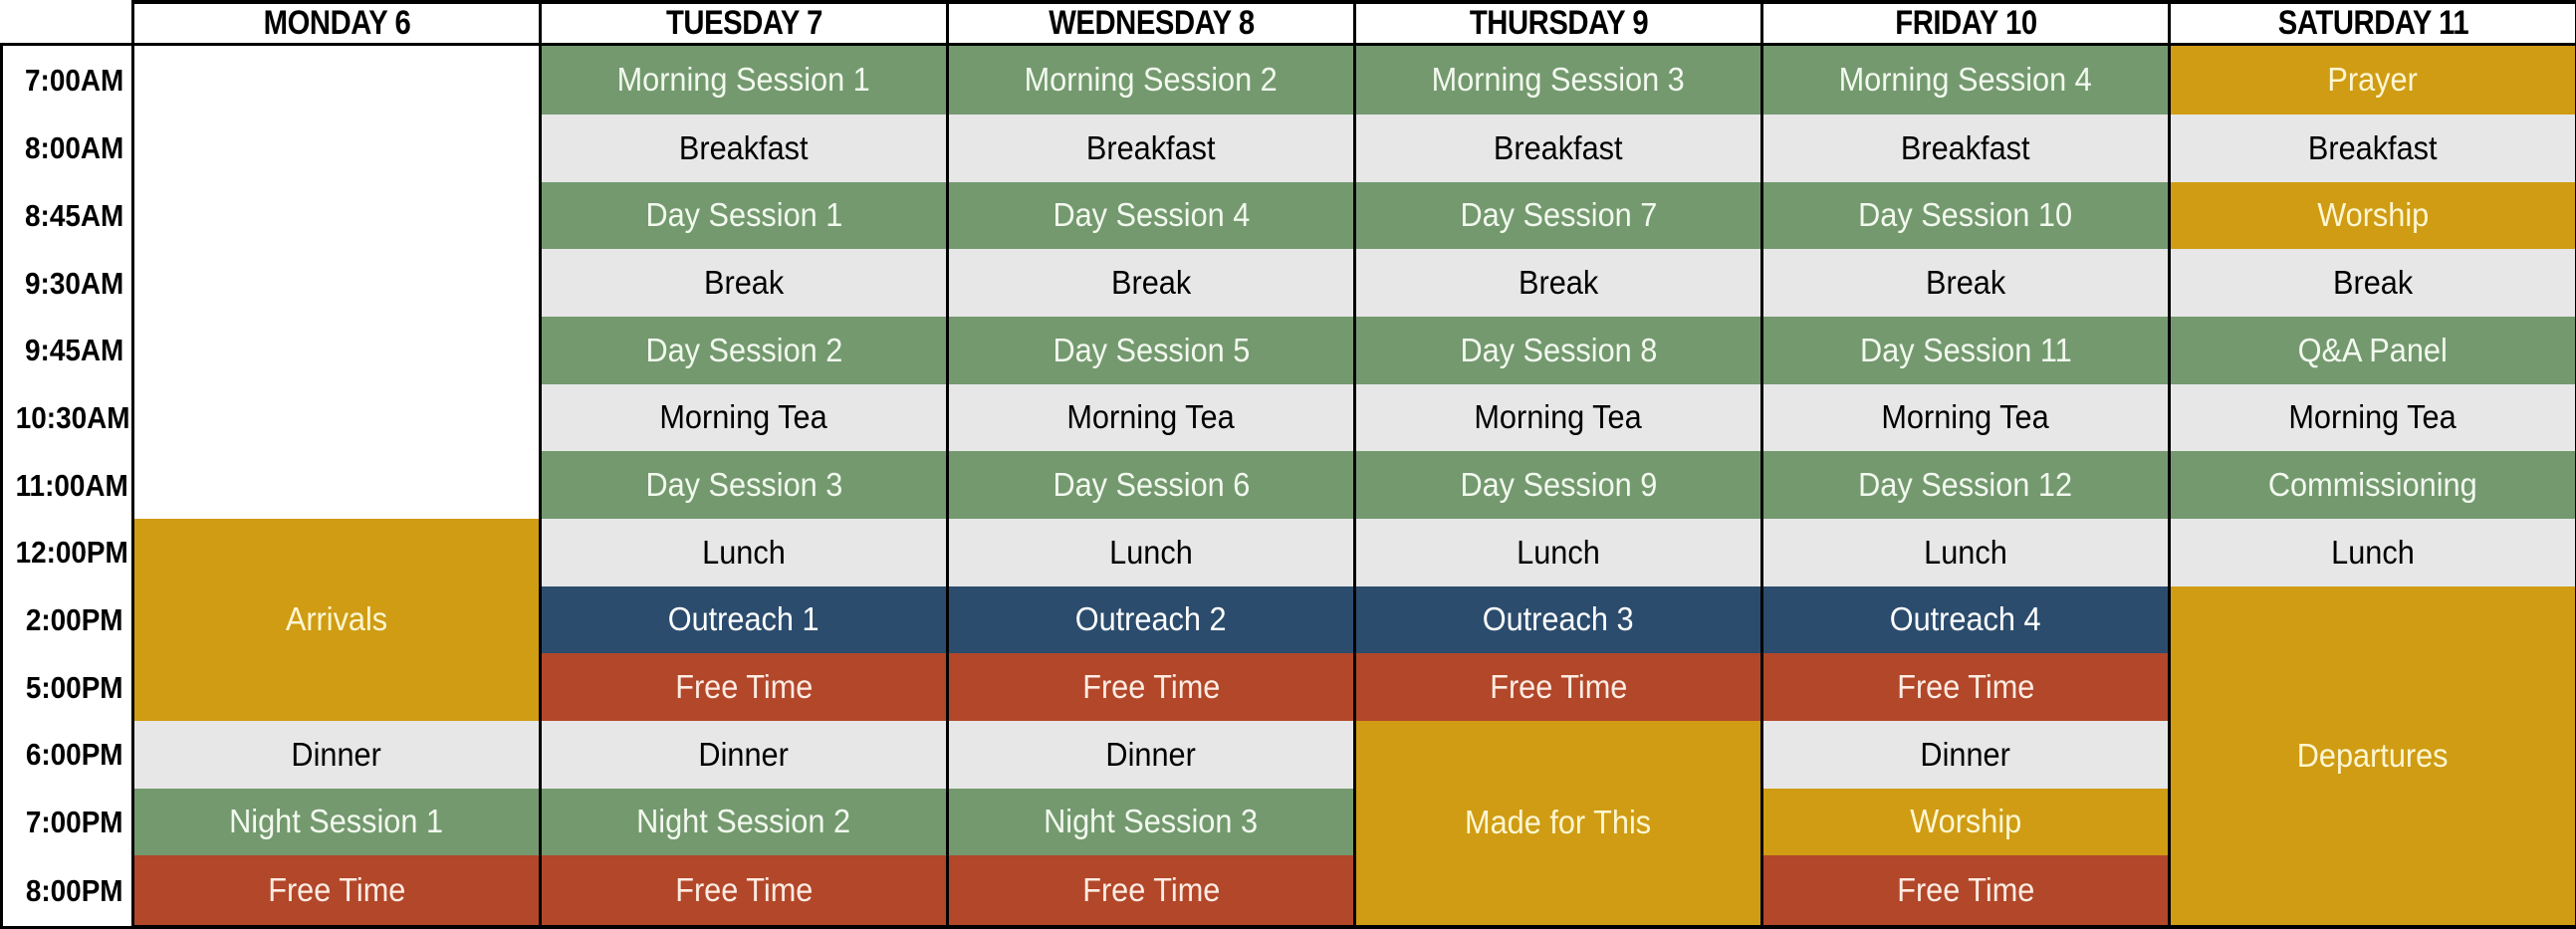 Image resolution: width=2576 pixels, height=929 pixels. I want to click on event-cell-day-session-11: Day Session 11, so click(1965, 350).